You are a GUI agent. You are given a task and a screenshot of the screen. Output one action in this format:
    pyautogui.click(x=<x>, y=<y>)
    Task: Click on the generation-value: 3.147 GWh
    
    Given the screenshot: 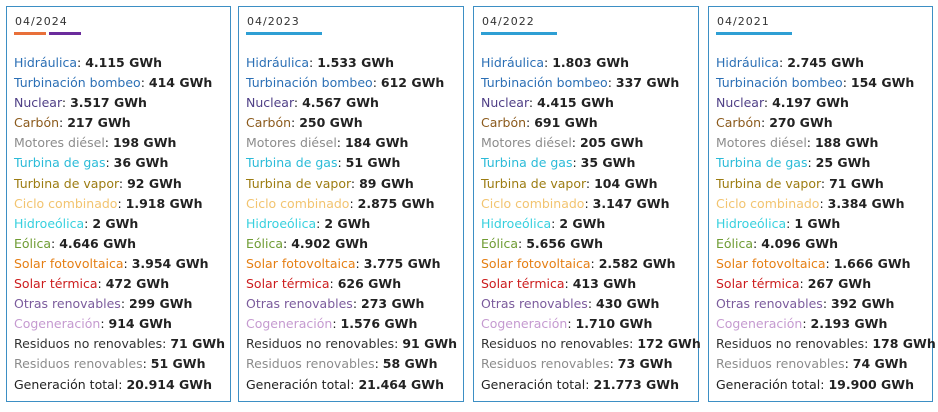 What is the action you would take?
    pyautogui.click(x=631, y=203)
    